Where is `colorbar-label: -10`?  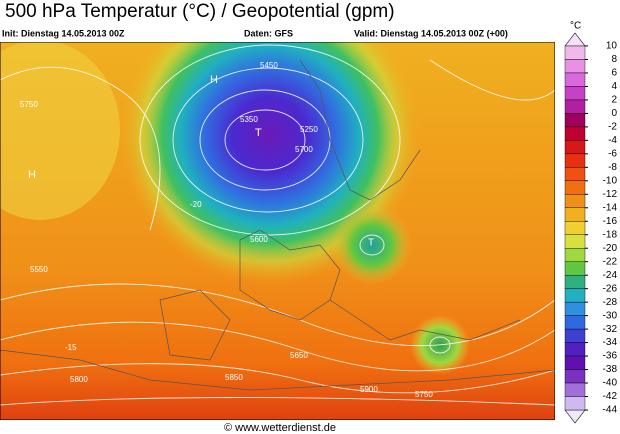 colorbar-label: -10 is located at coordinates (610, 180).